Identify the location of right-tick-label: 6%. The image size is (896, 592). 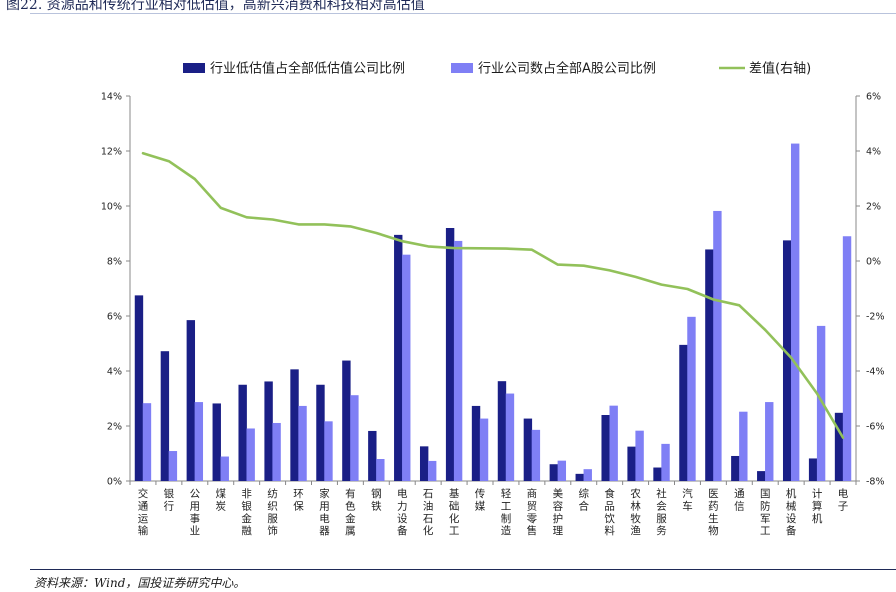
(873, 97).